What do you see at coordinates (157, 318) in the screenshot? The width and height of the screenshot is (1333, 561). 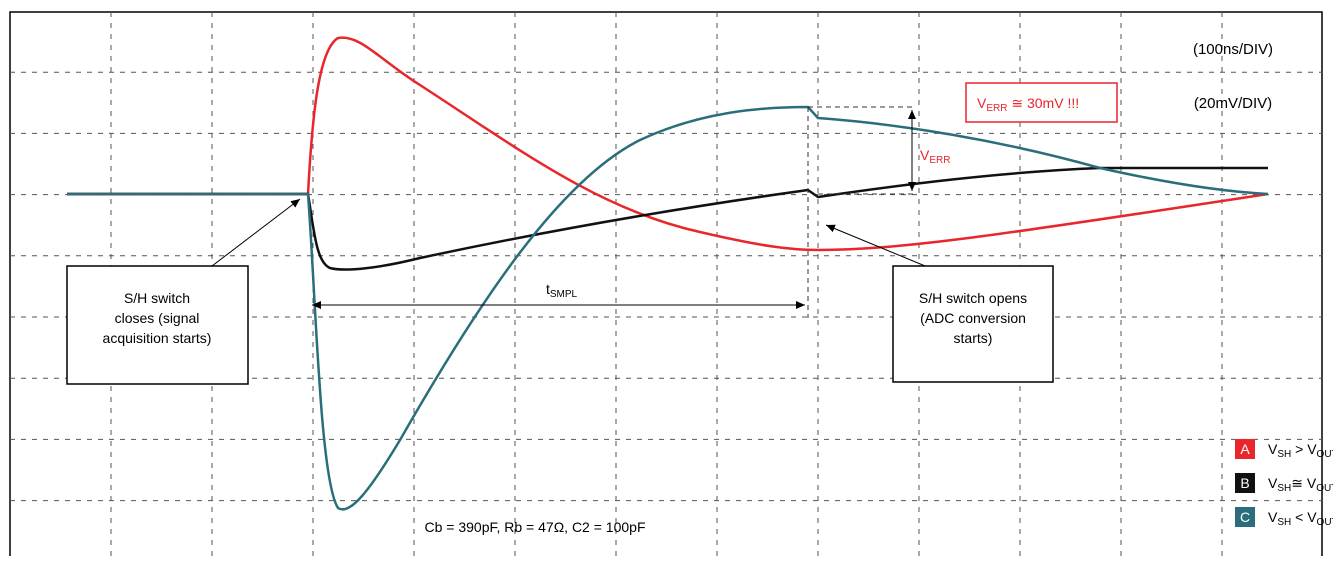 I see `box-line: closes (signal` at bounding box center [157, 318].